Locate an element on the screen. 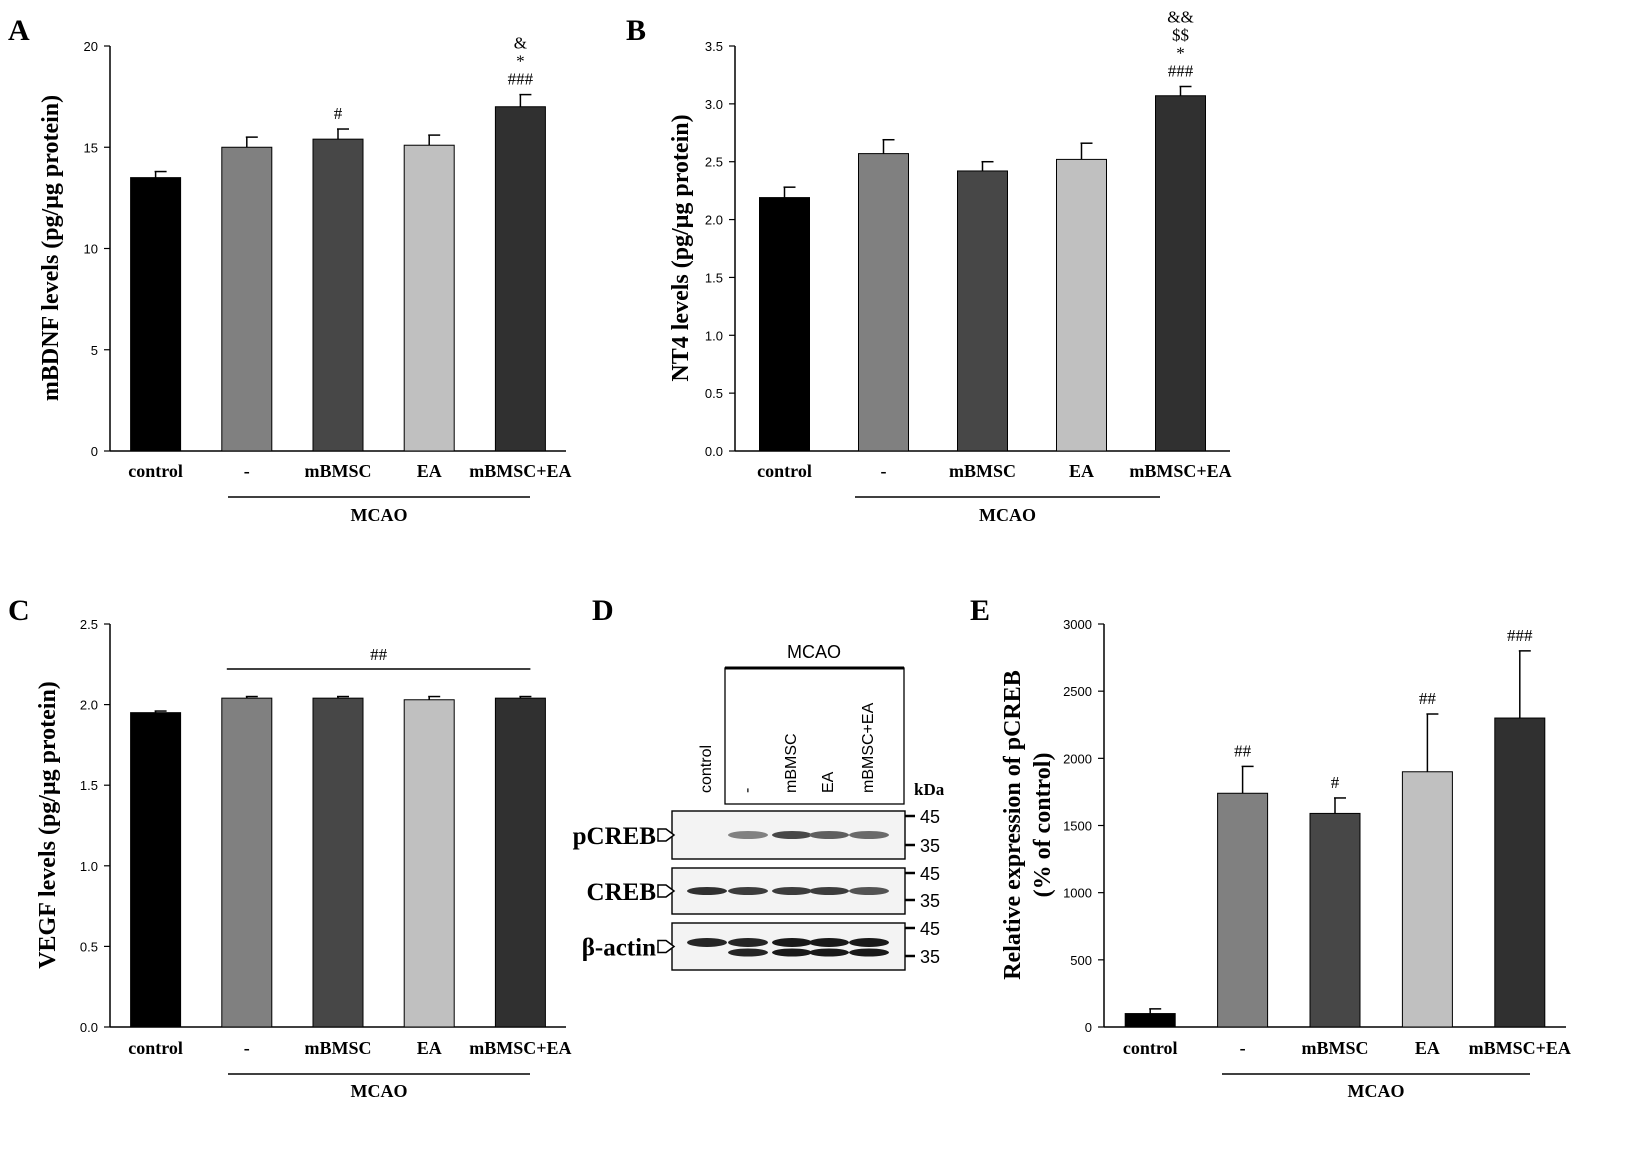 The width and height of the screenshot is (1650, 1161). blot-strip-2: CREB 45 35 is located at coordinates (763, 889).